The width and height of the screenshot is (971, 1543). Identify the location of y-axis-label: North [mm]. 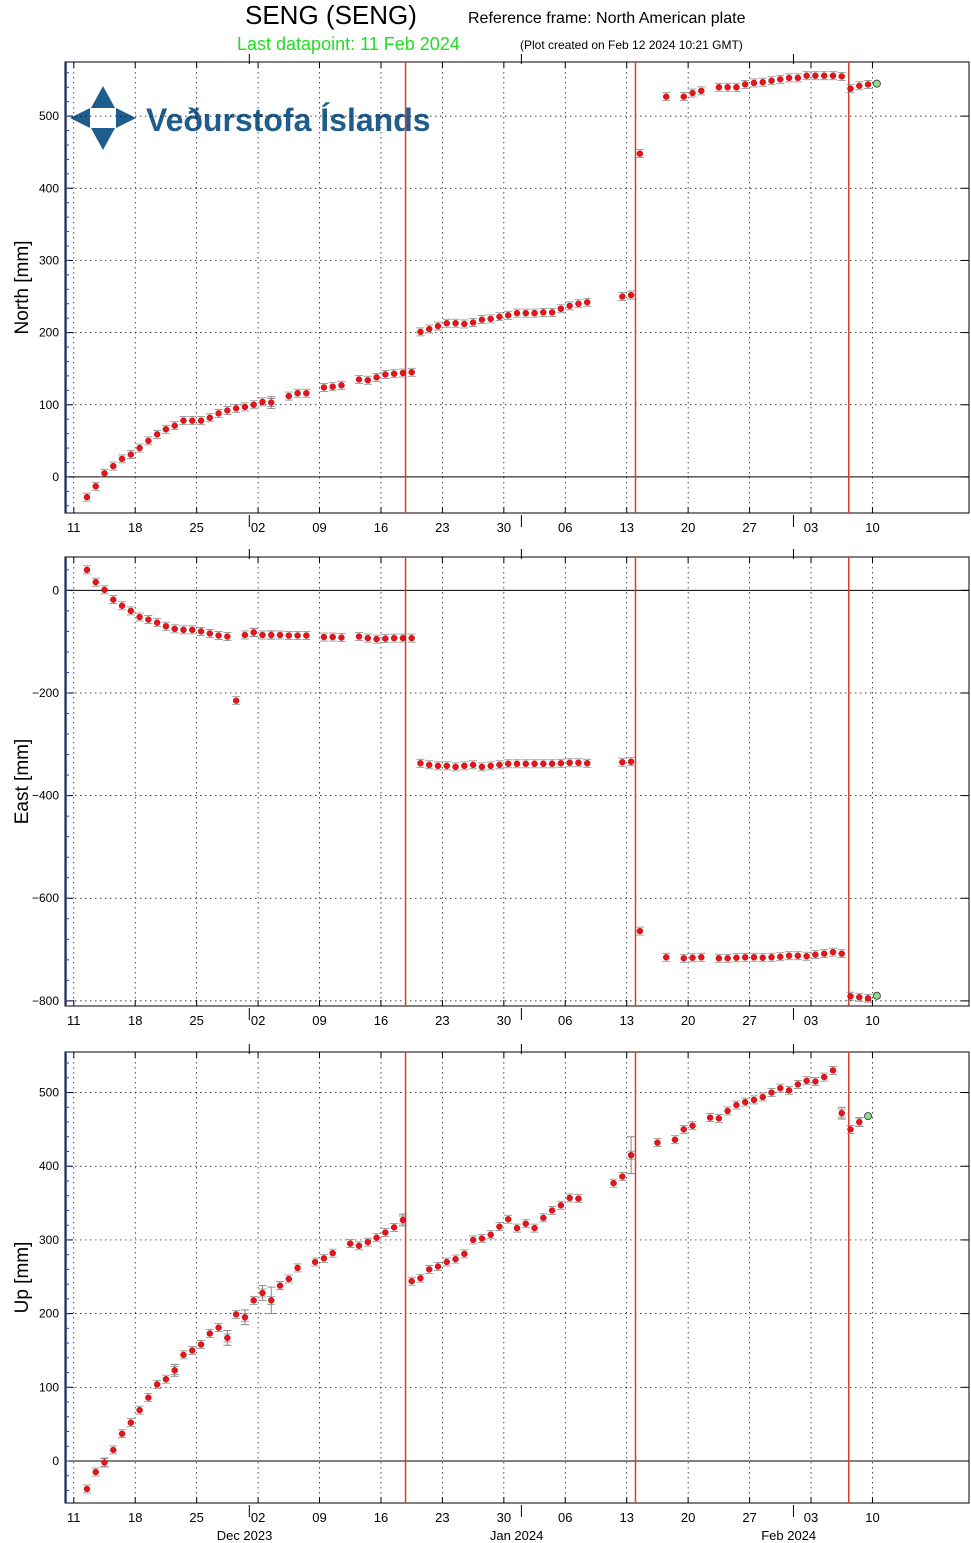
(22, 288).